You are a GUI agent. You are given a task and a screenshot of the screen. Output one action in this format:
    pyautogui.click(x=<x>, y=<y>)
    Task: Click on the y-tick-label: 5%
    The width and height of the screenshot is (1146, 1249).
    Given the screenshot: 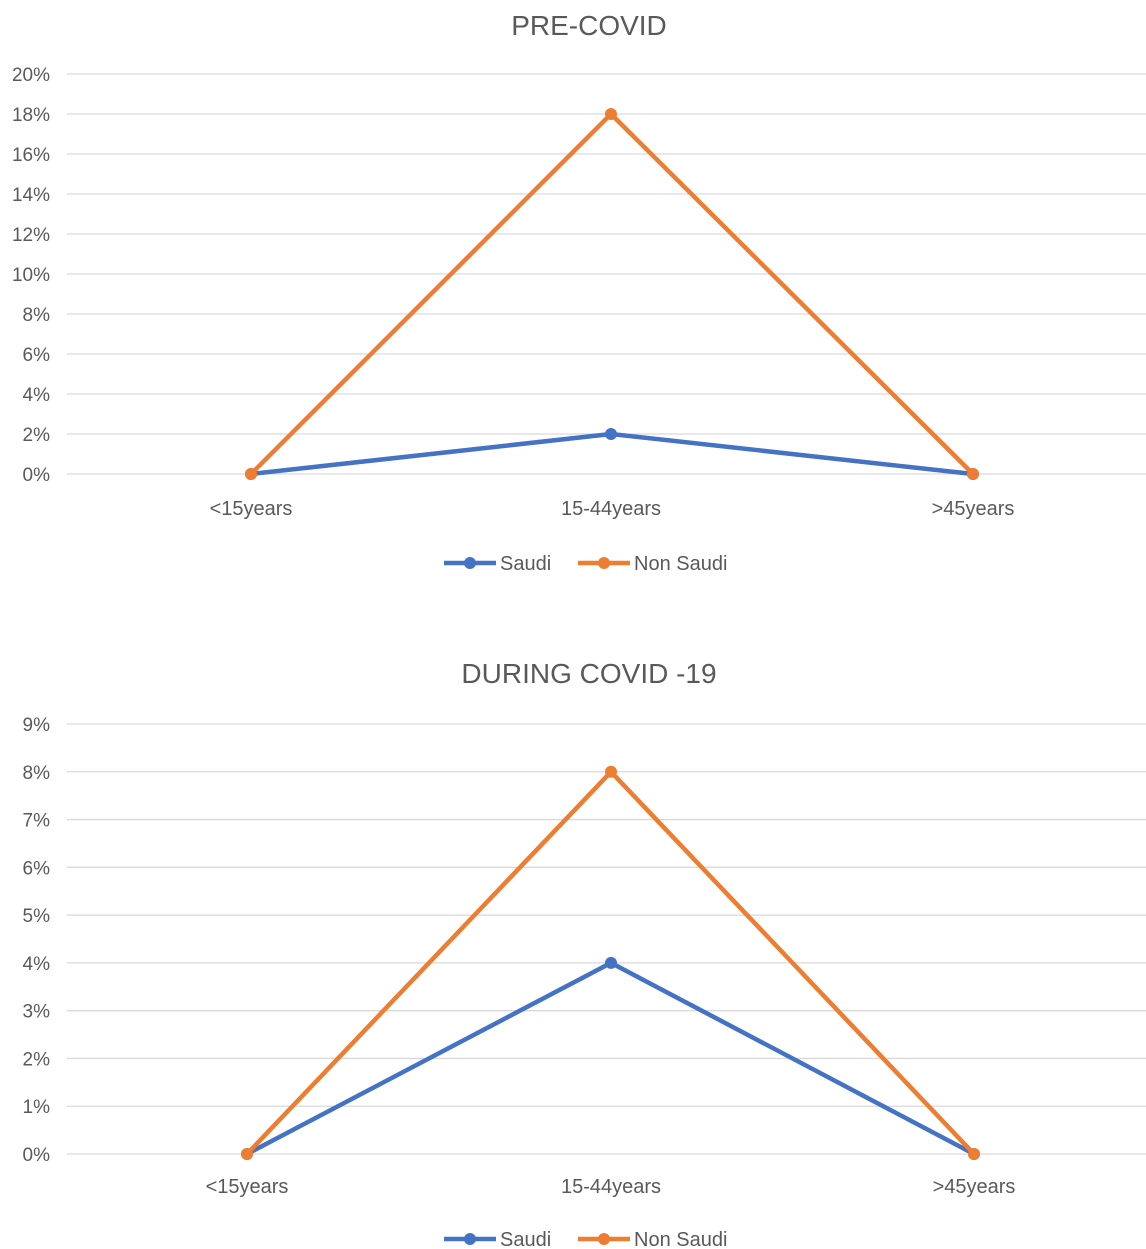 What is the action you would take?
    pyautogui.click(x=37, y=916)
    